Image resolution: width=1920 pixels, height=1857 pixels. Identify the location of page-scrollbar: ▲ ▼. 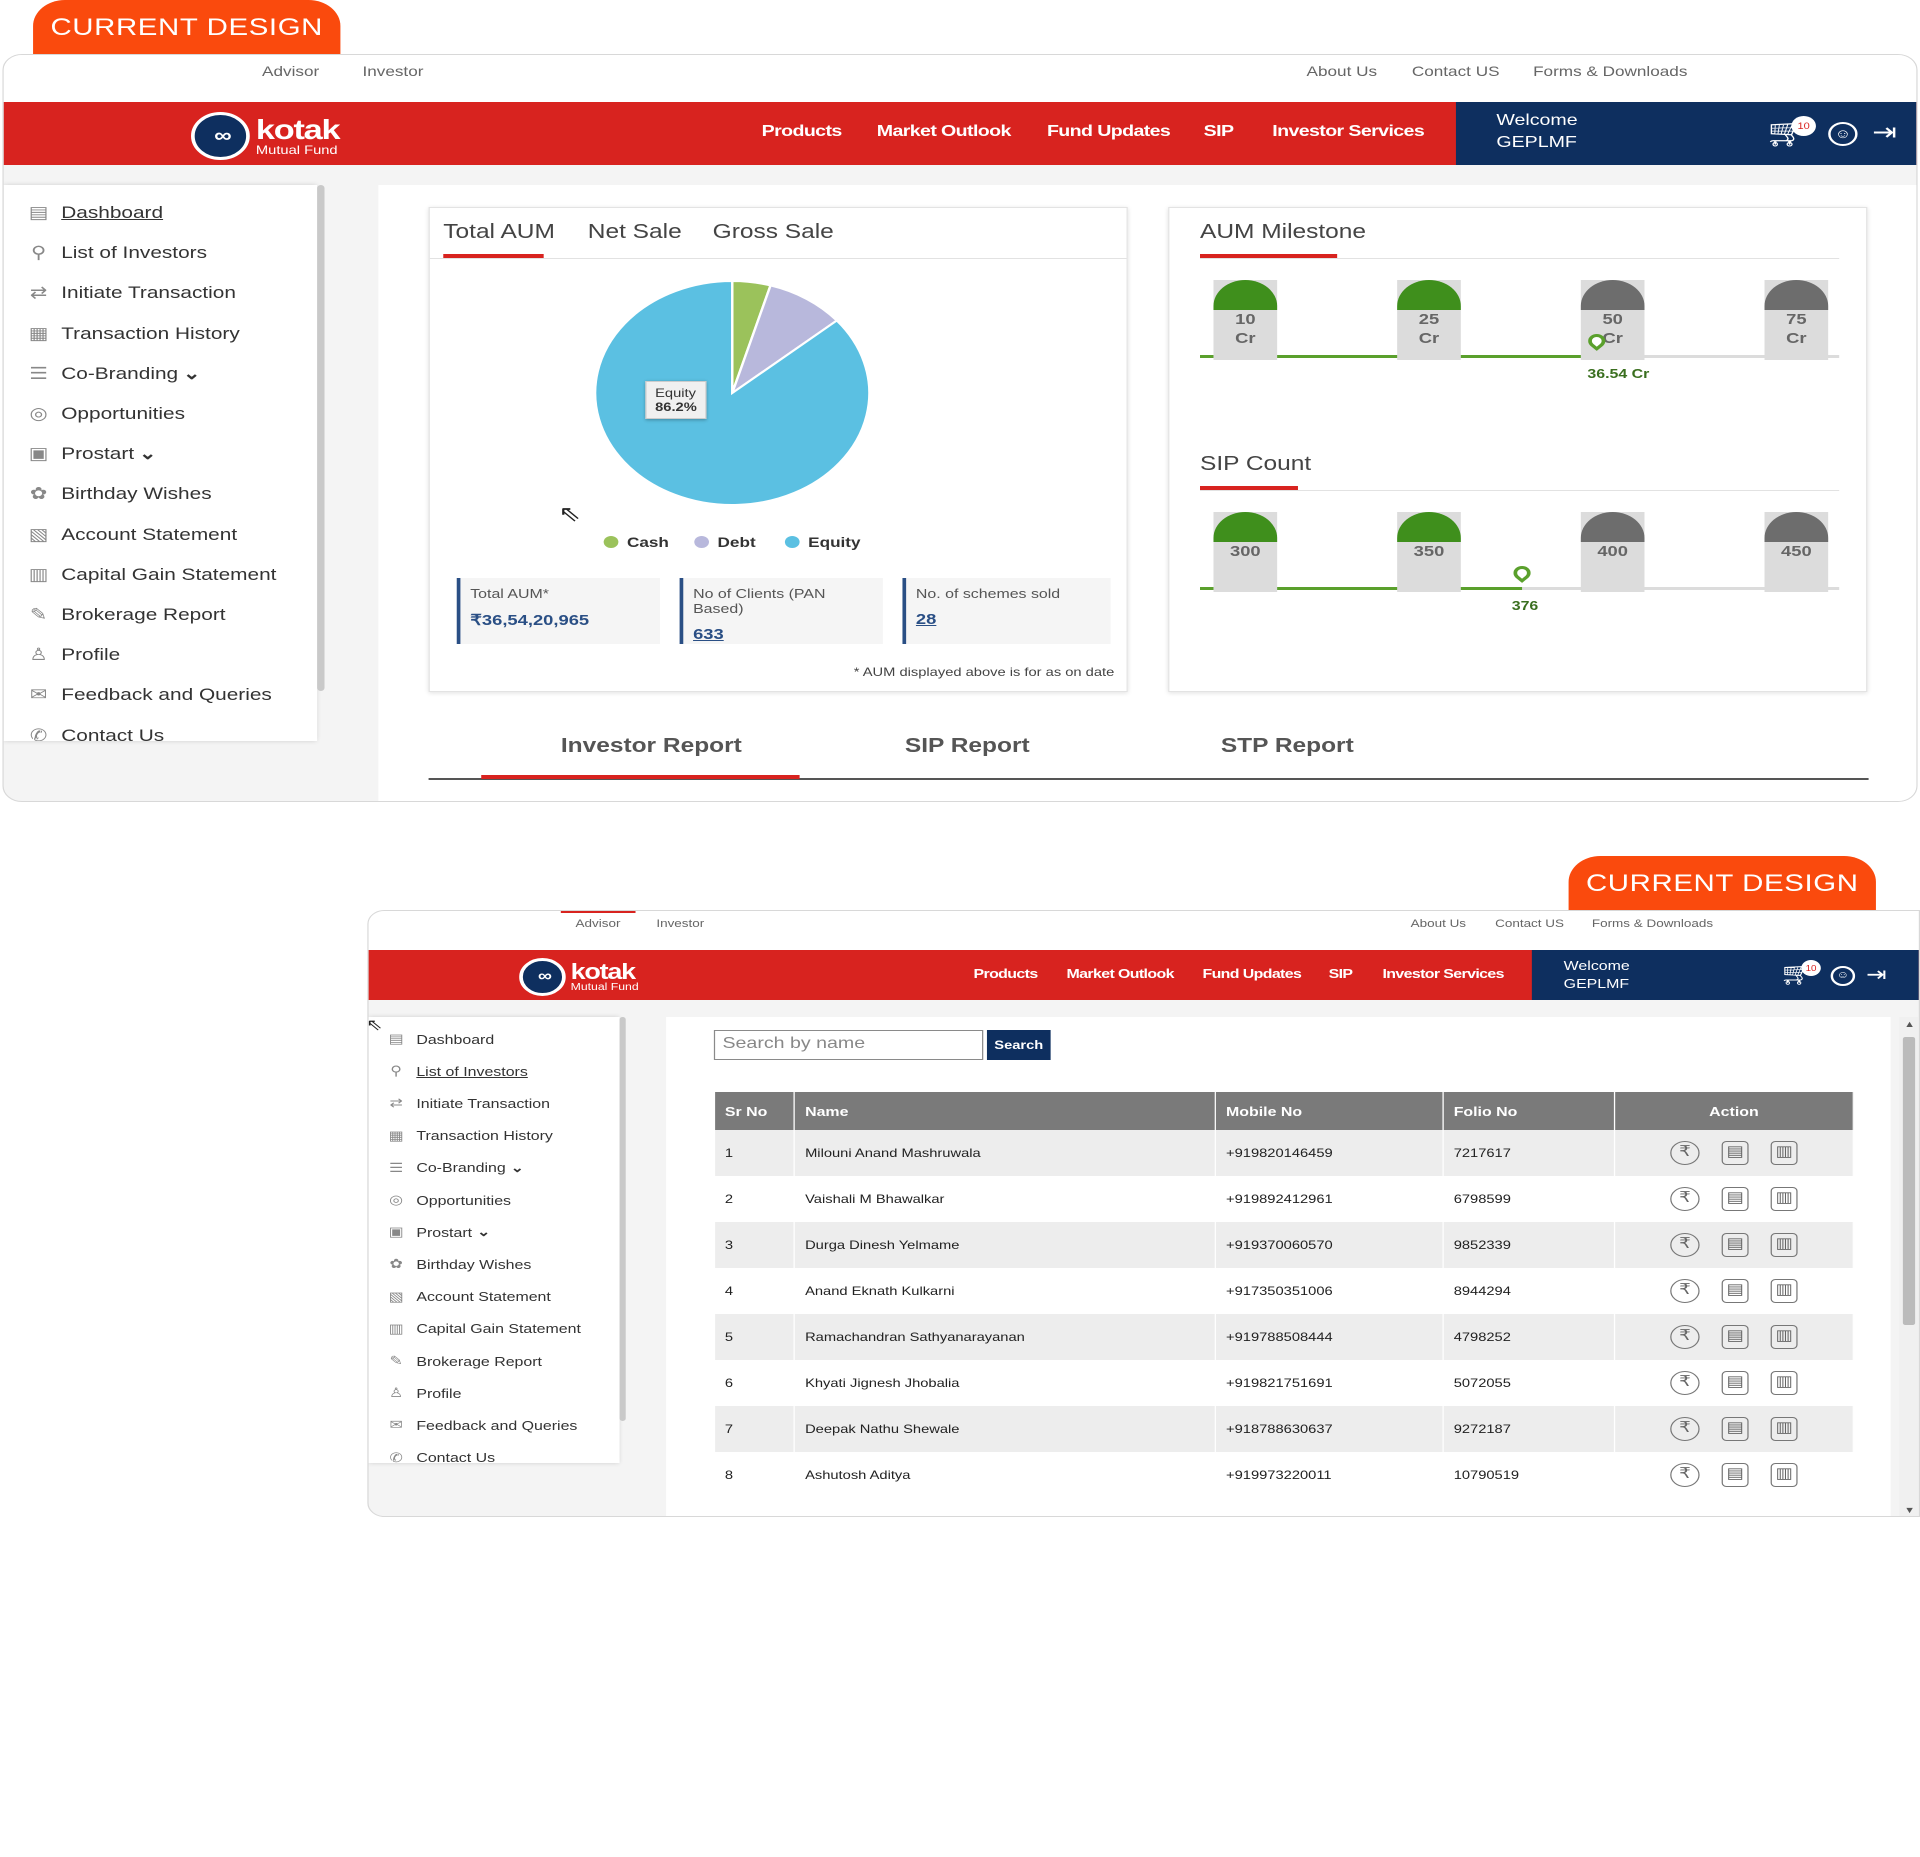
(1909, 1266).